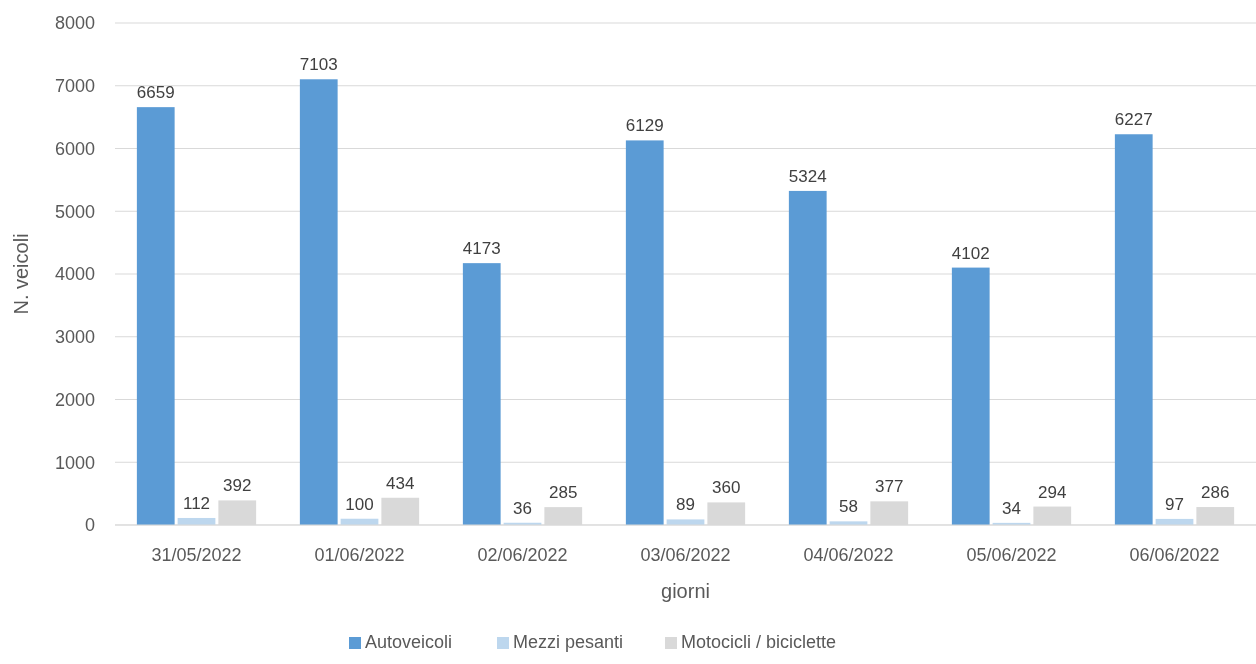 Image resolution: width=1256 pixels, height=664 pixels. Describe the element at coordinates (522, 555) in the screenshot. I see `x-tick-label: 02/06/2022` at that location.